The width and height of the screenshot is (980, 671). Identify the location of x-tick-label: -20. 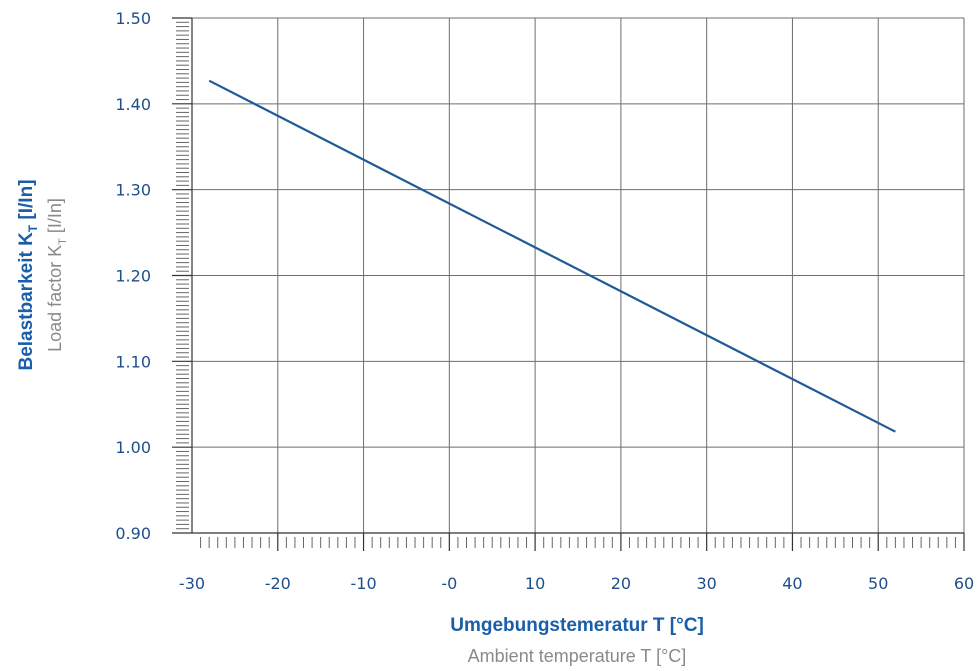
(278, 583).